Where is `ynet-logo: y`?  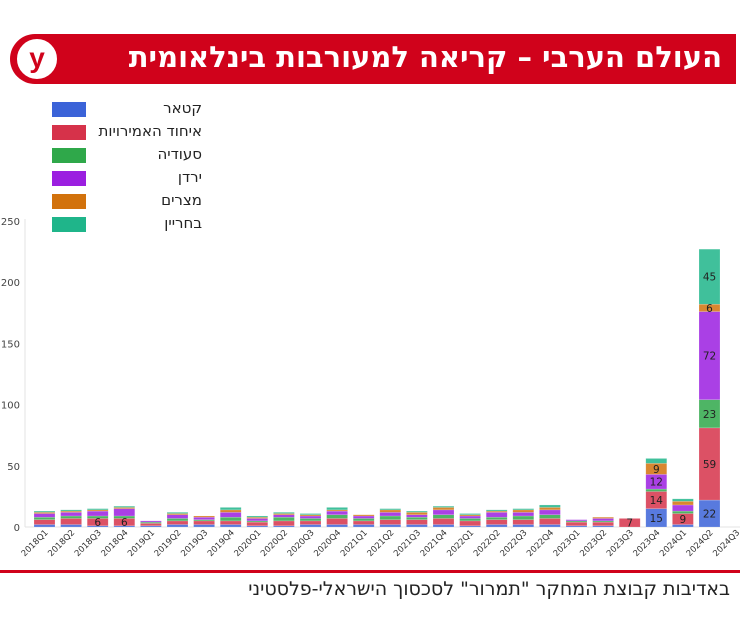
ynet-logo: y is located at coordinates (37, 59).